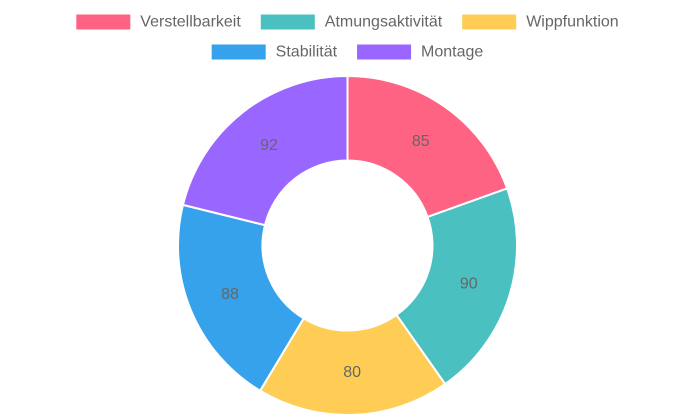 The image size is (695, 417). Describe the element at coordinates (572, 22) in the screenshot. I see `legend-label: Wippfunktion` at that location.